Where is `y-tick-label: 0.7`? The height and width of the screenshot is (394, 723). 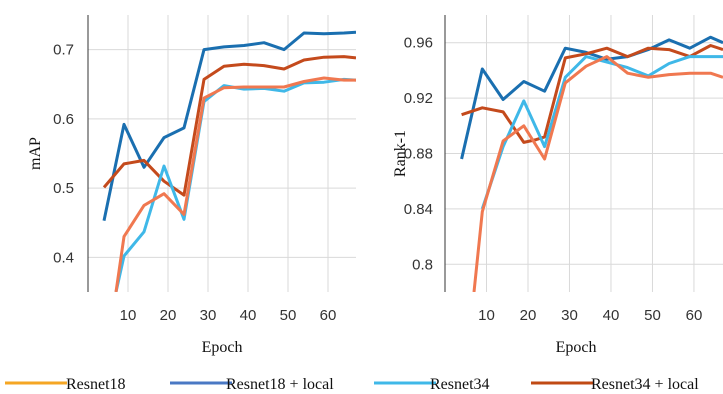
y-tick-label: 0.7 is located at coordinates (63, 50).